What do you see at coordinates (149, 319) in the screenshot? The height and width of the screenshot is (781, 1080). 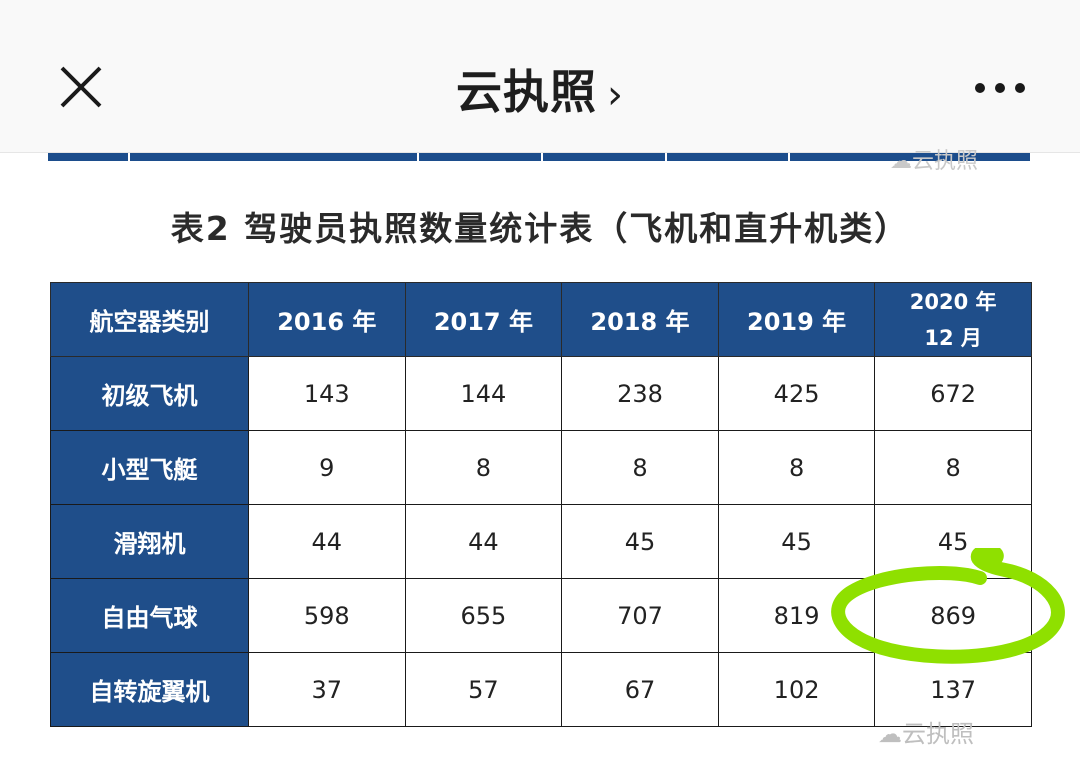 I see `header-category: 航空器类别` at bounding box center [149, 319].